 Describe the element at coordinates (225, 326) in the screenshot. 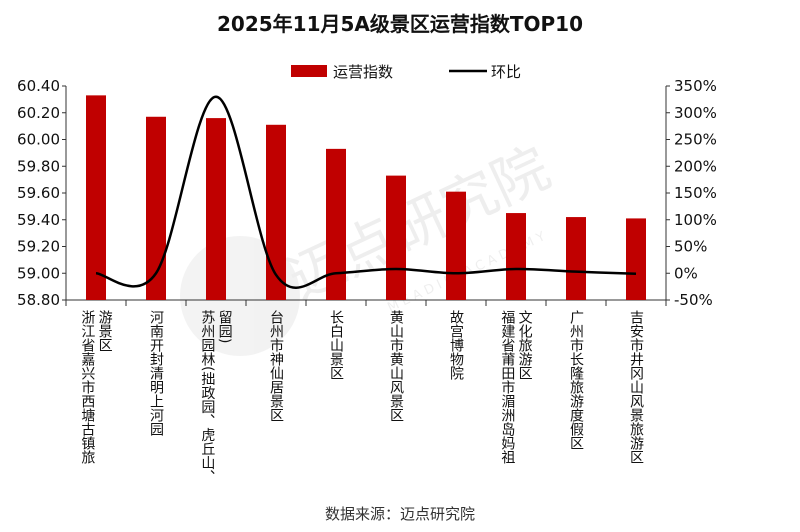

I see `category-label-line: 留园)` at that location.